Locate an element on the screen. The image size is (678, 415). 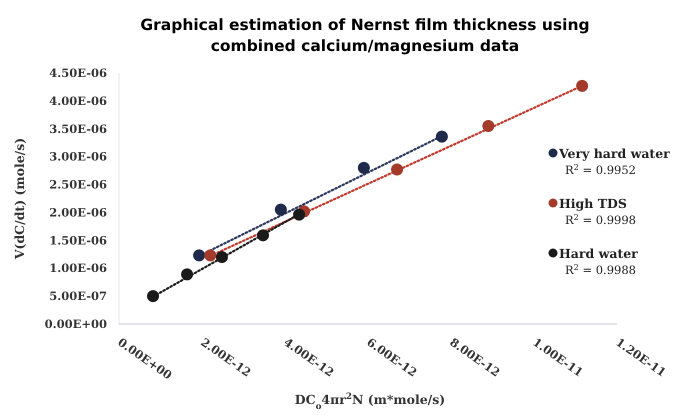
y-tick-label: 0.00E+00 is located at coordinates (75, 324).